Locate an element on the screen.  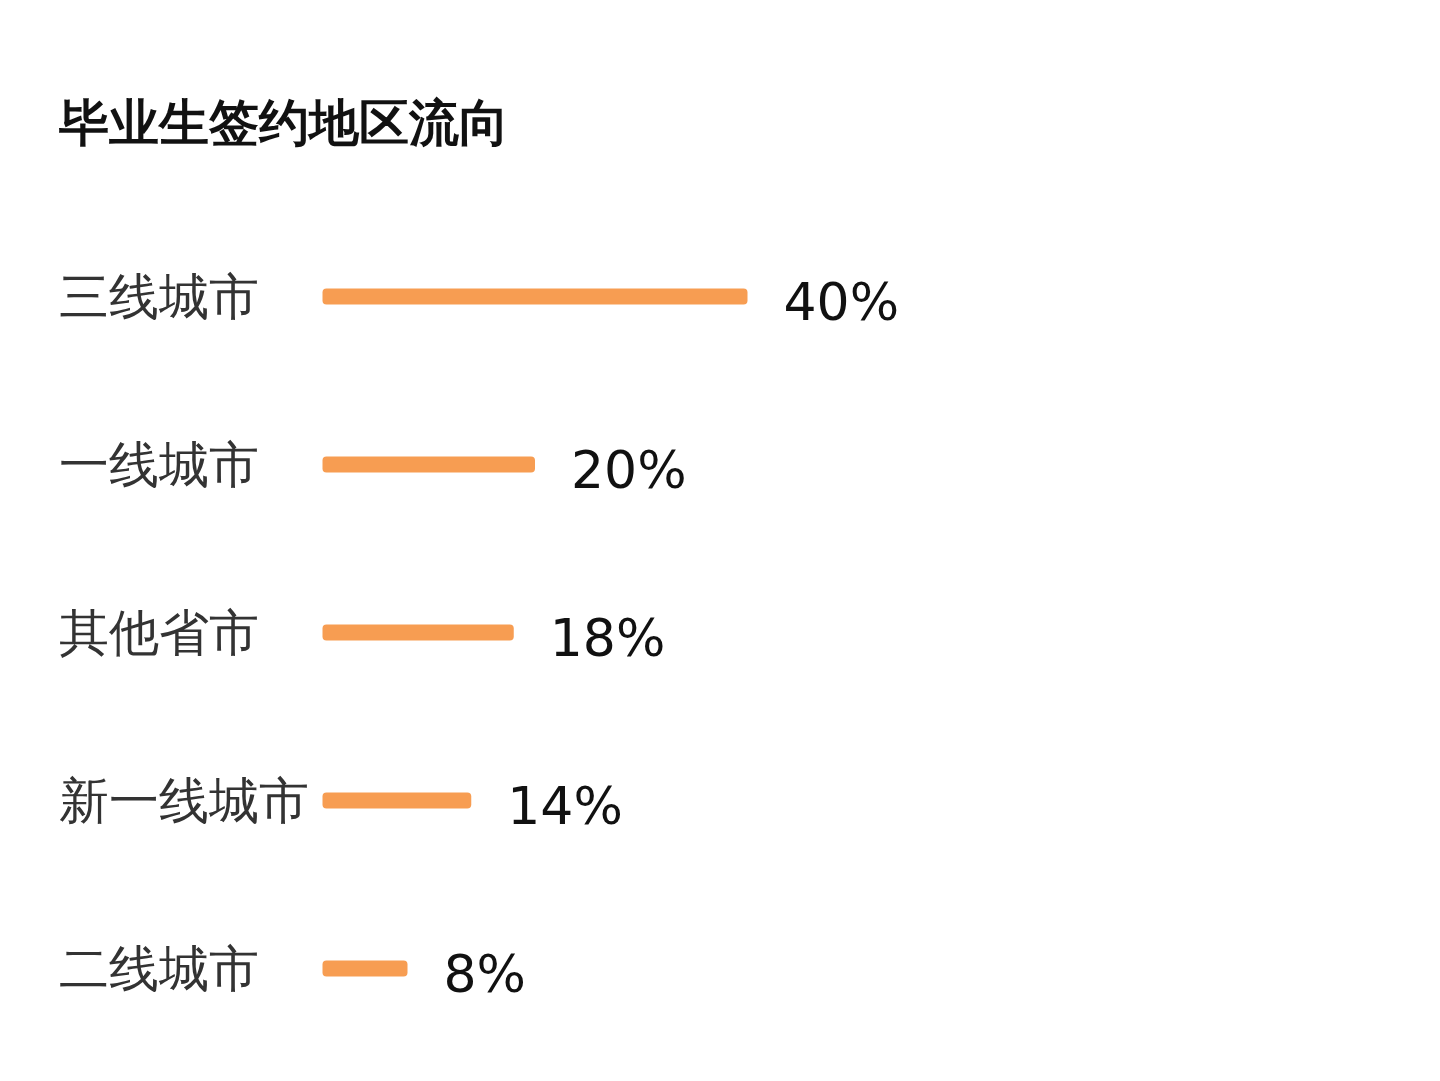
y-tick-label: 其他省市 is located at coordinates (158, 632).